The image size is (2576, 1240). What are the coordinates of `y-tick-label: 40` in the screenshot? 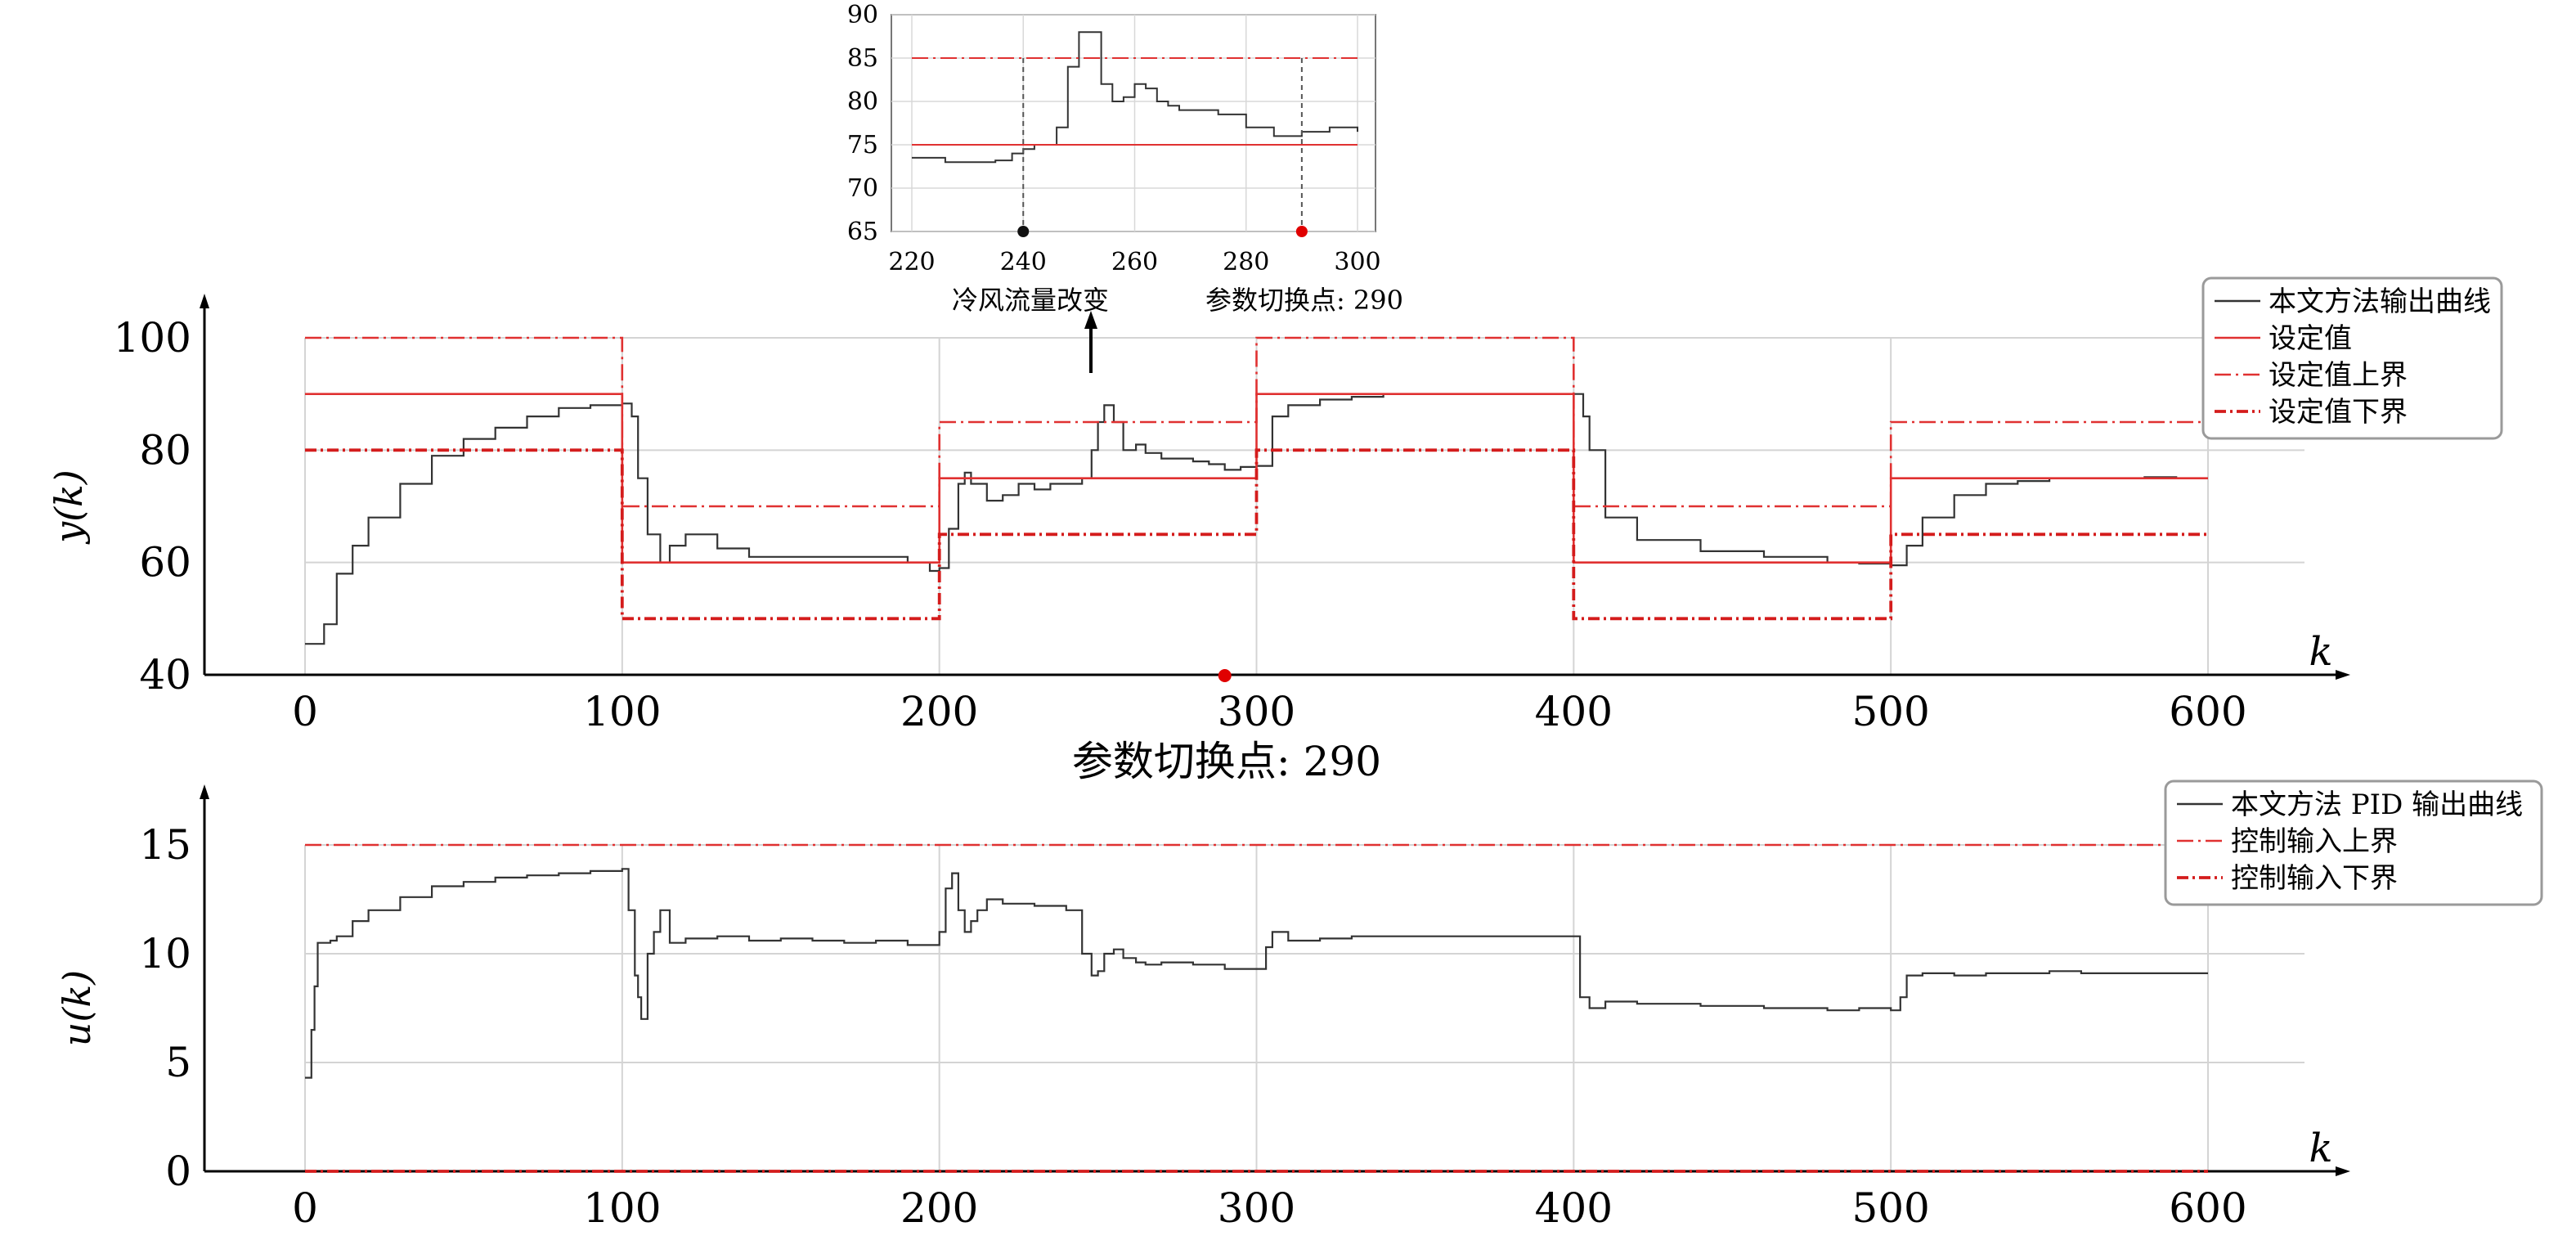 It's located at (165, 675).